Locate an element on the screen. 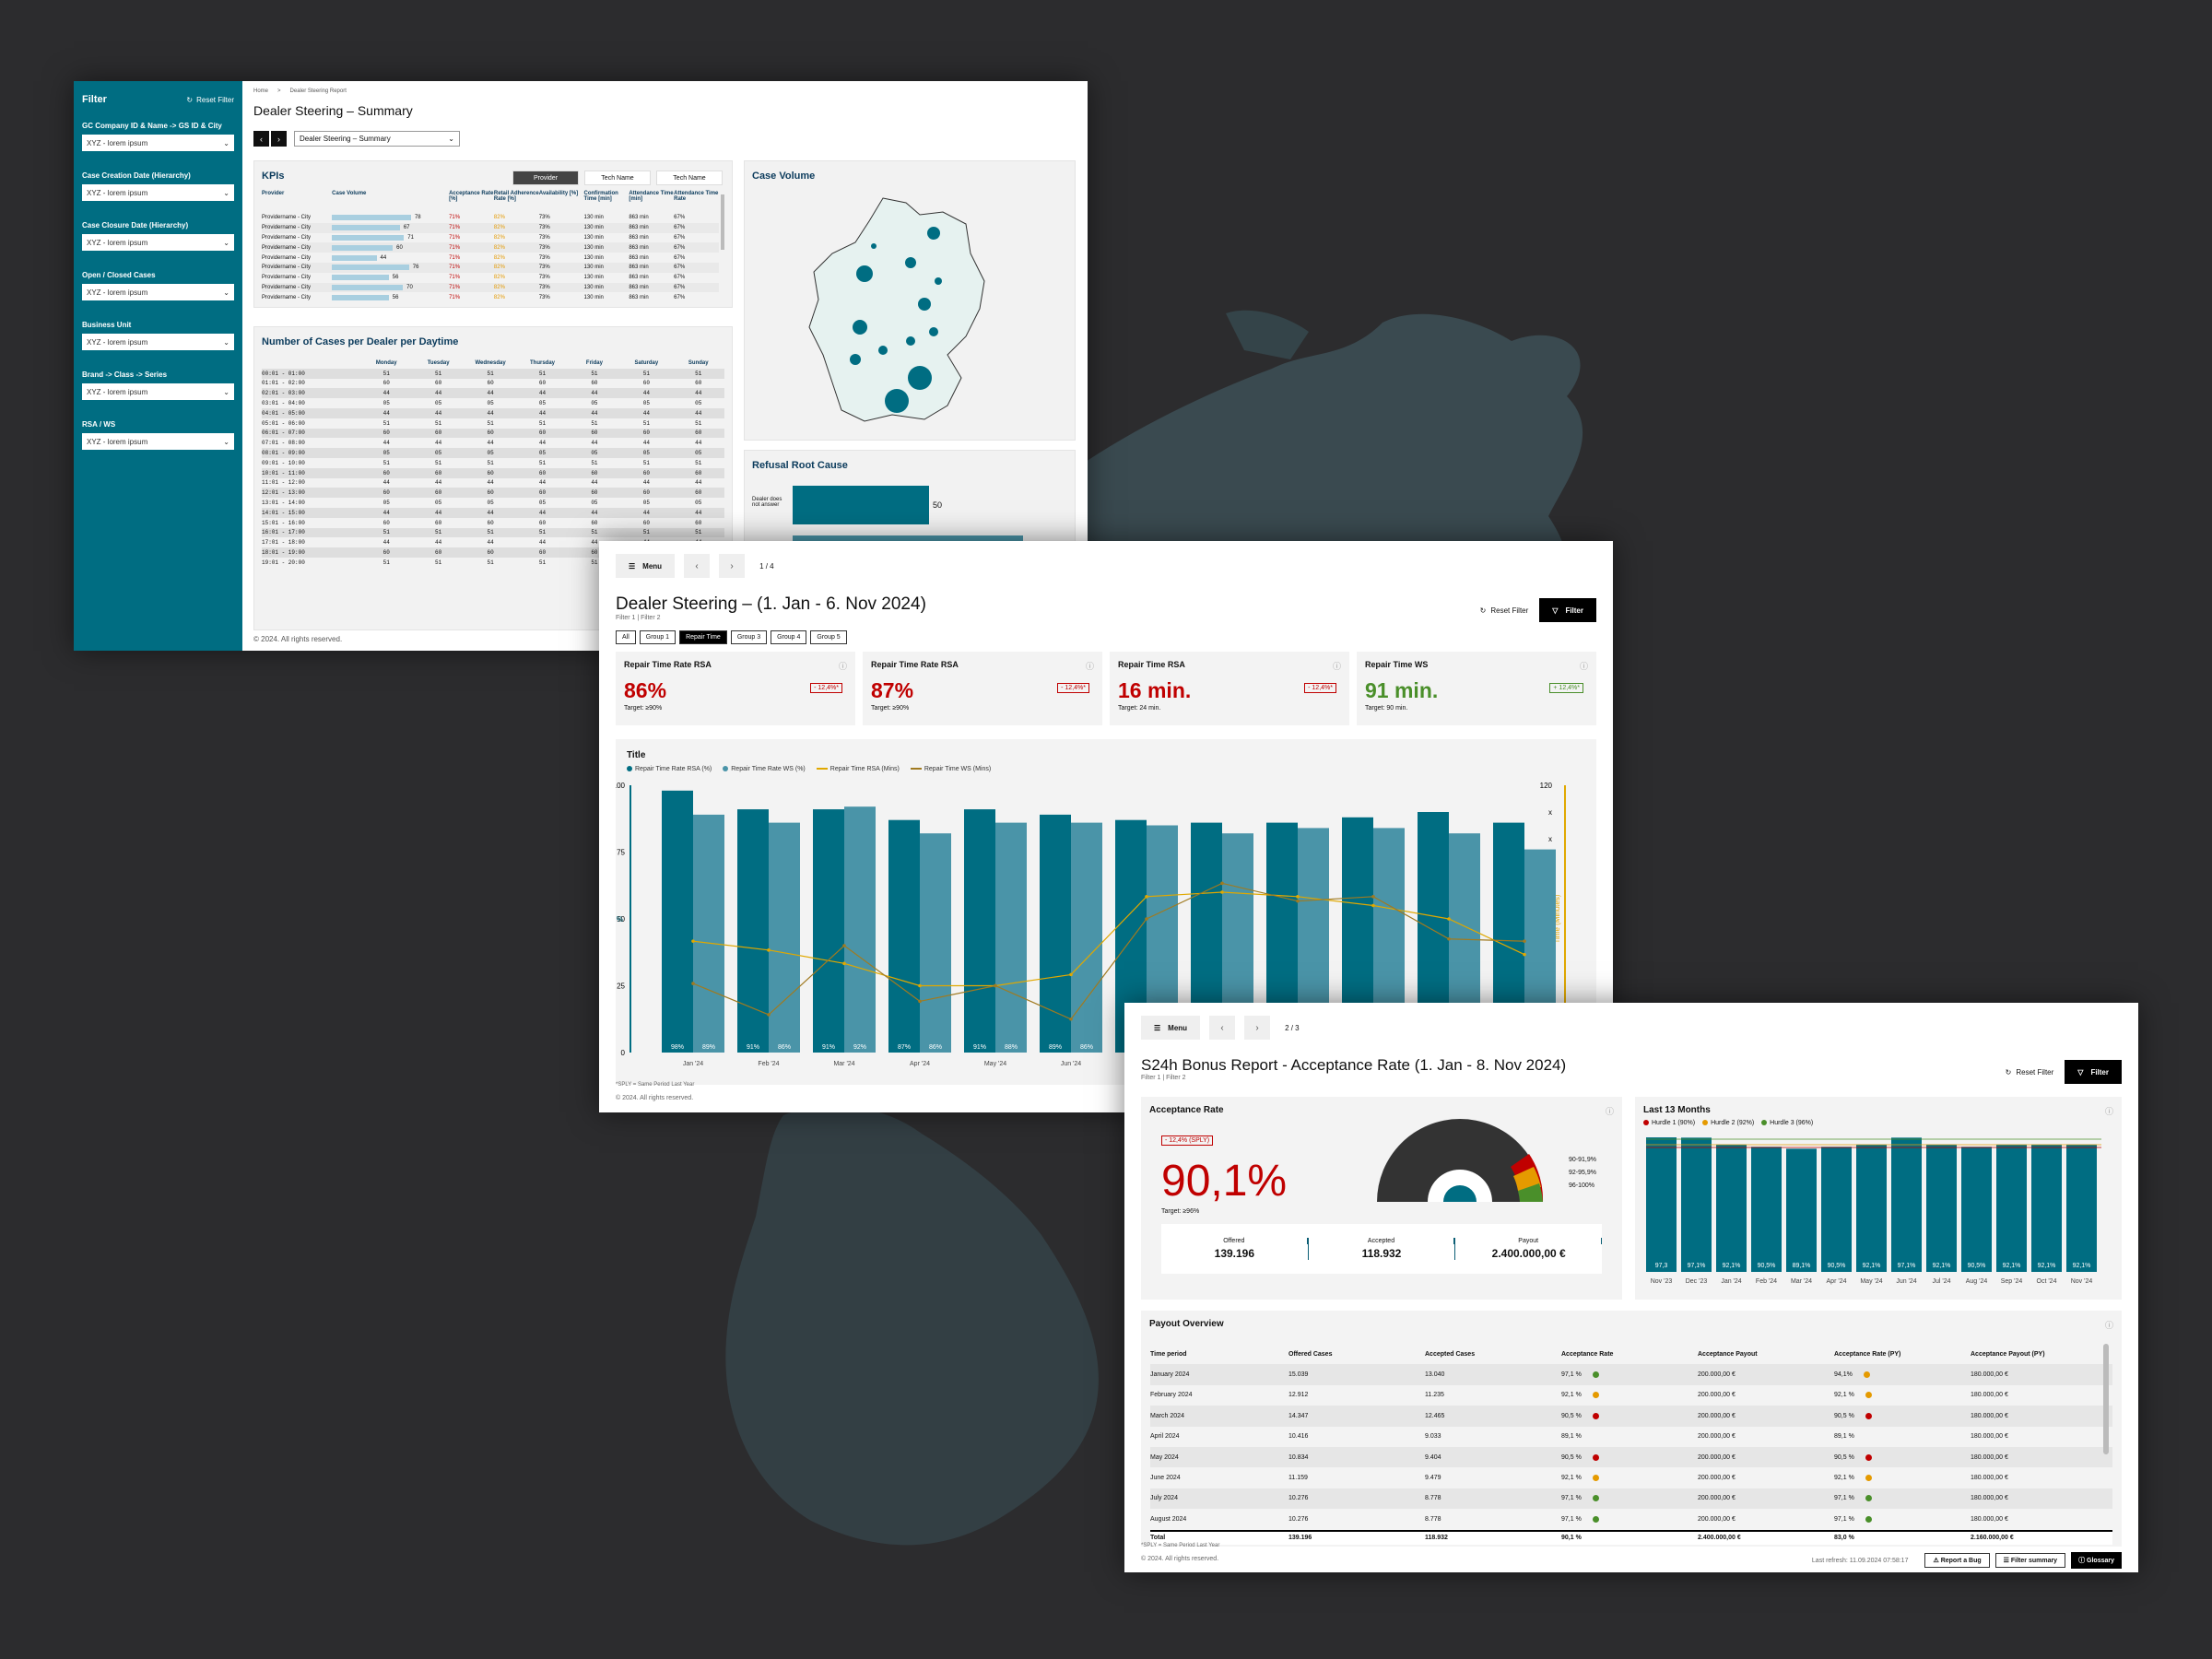 This screenshot has width=2212, height=1659. table-row: 12:01 - 13:00 60 60 60 60 60 60 60 is located at coordinates (493, 493).